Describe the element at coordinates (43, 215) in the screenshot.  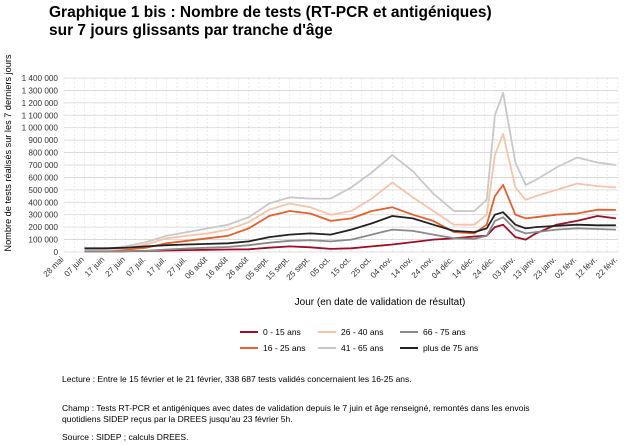
I see `y-tick-label: 300 000` at that location.